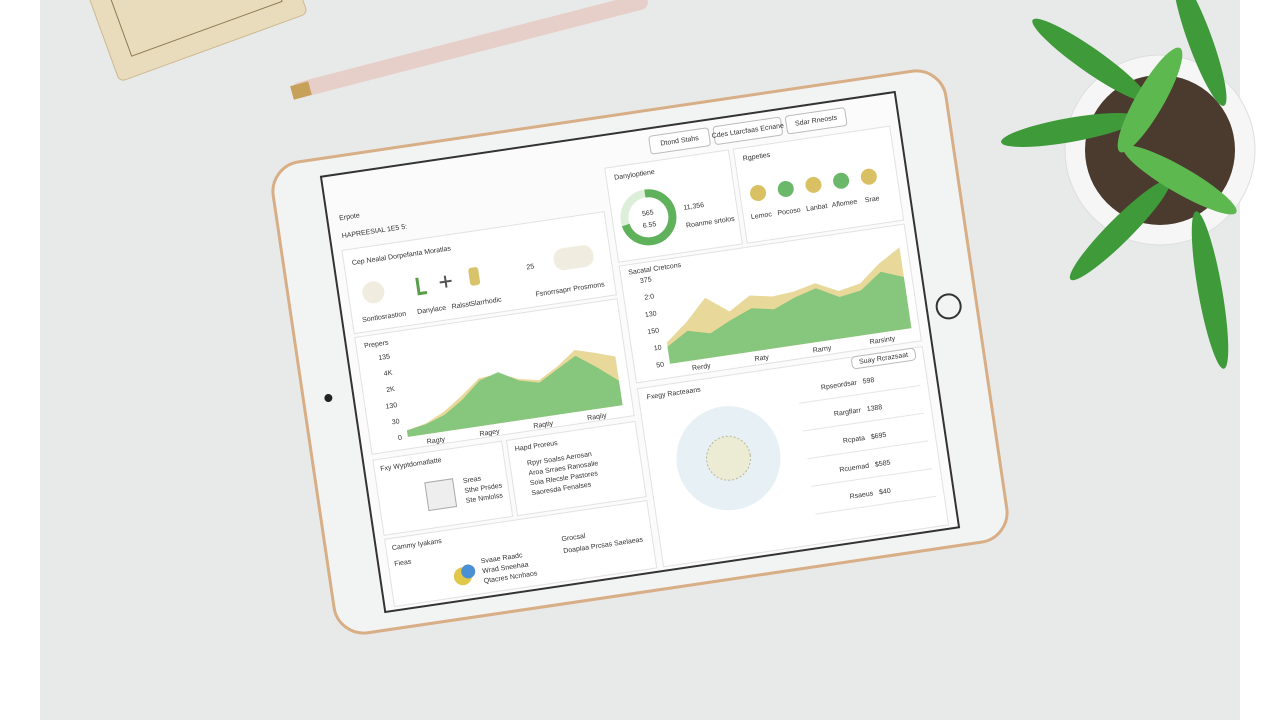 This screenshot has height=725, width=1280. Describe the element at coordinates (948, 306) in the screenshot. I see `home-button` at that location.